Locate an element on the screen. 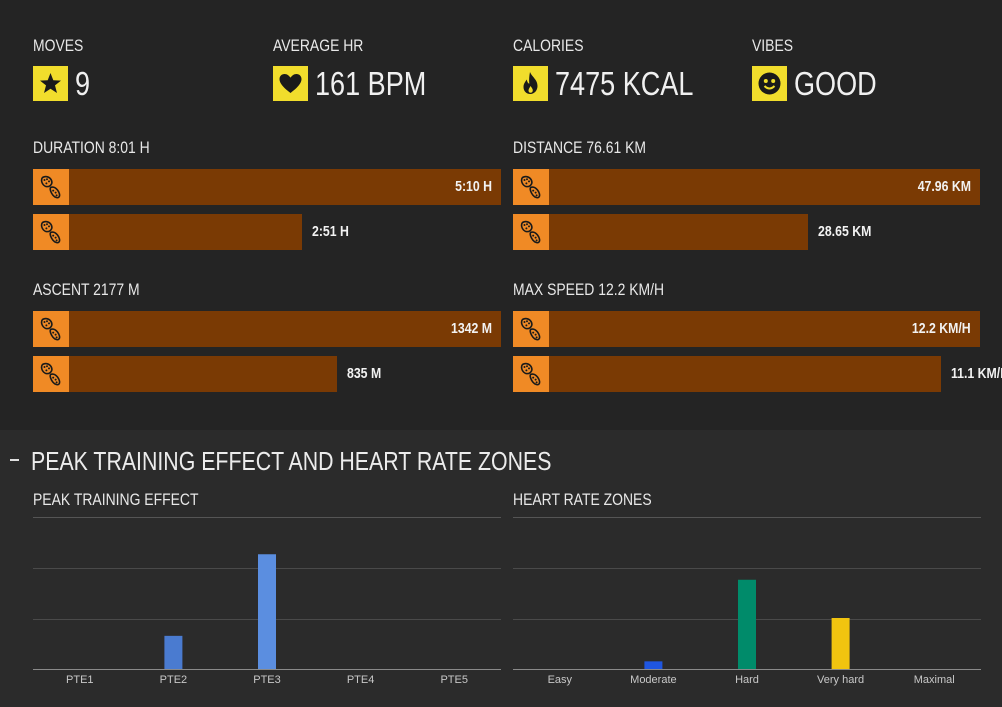 This screenshot has height=707, width=1002. minus-icon is located at coordinates (14, 460).